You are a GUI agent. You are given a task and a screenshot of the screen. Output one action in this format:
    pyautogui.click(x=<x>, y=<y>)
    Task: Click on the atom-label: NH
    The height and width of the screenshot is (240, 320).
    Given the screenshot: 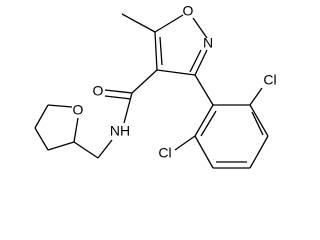 What is the action you would take?
    pyautogui.click(x=120, y=131)
    